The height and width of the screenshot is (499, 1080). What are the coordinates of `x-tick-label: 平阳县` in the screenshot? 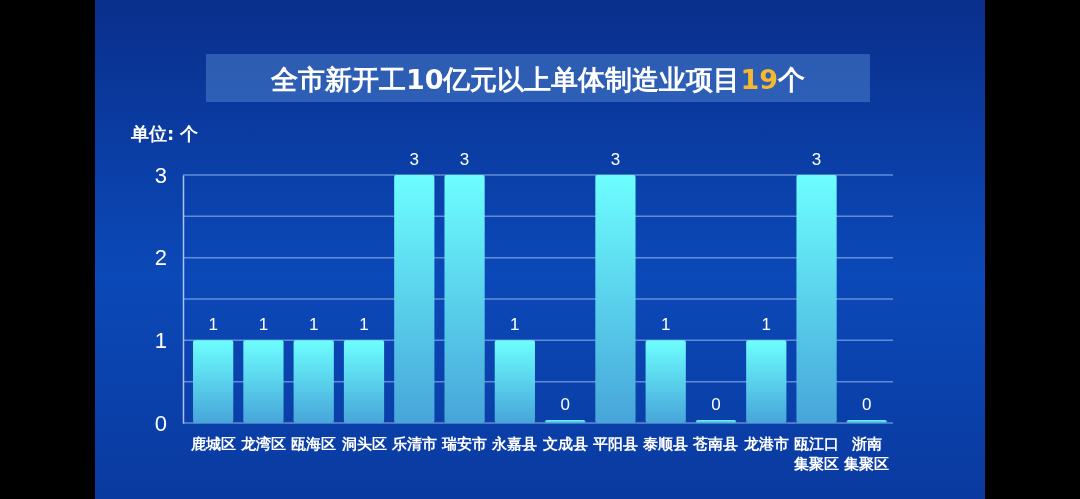 It's located at (614, 444).